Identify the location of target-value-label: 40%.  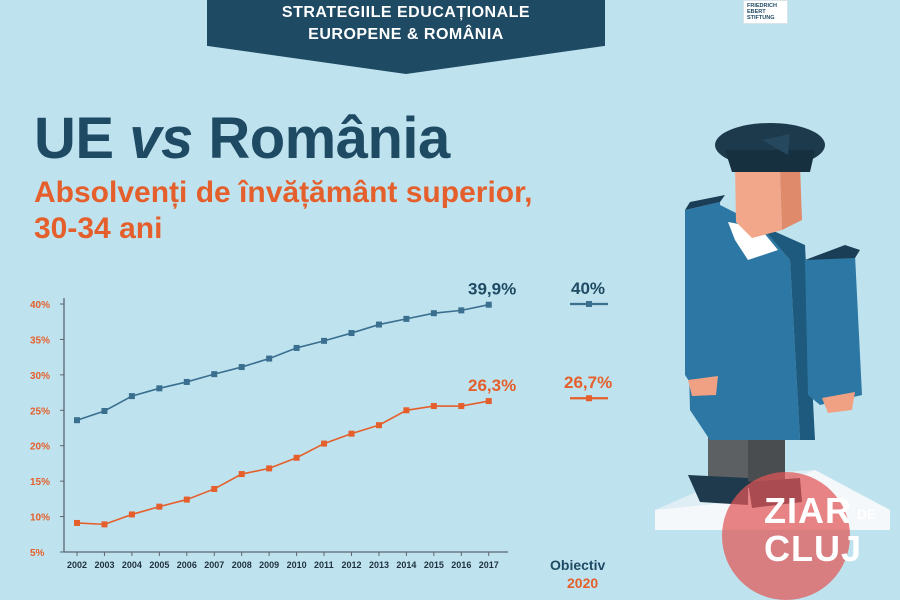
(588, 288).